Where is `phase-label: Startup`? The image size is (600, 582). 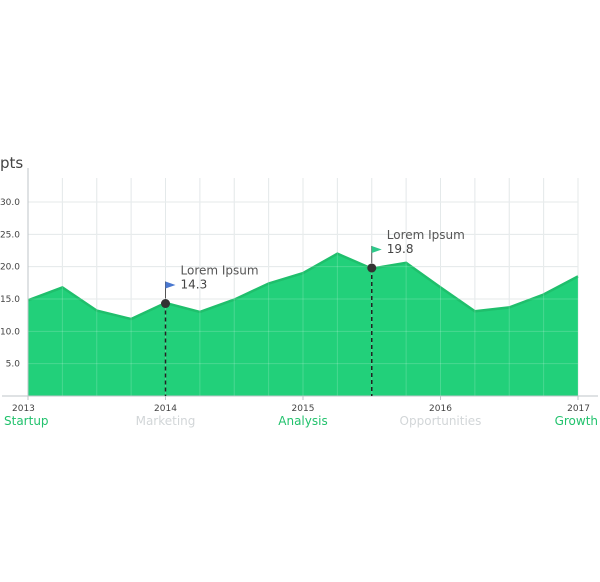
phase-label: Startup is located at coordinates (26, 421).